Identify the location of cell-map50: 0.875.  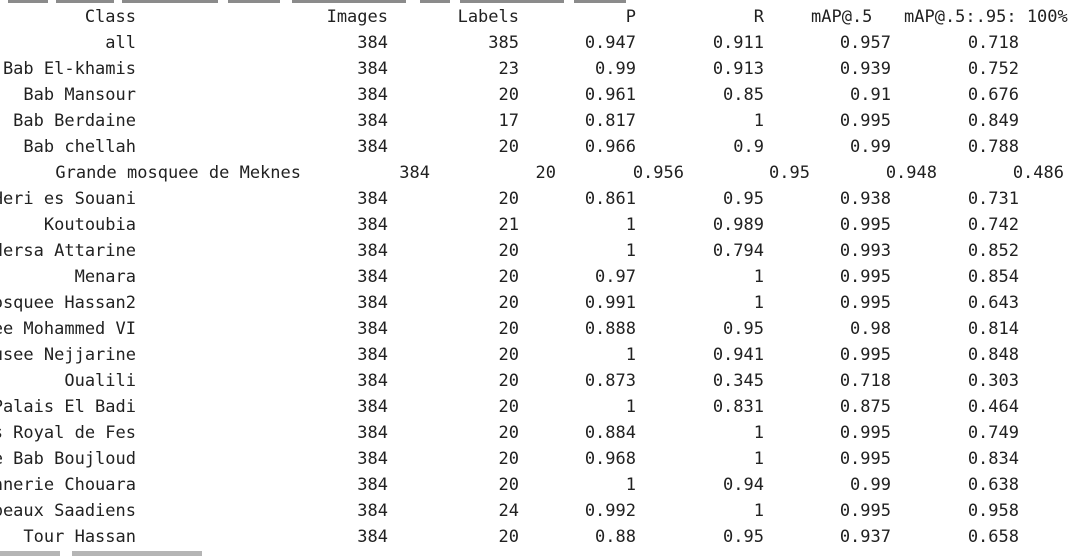
(865, 407).